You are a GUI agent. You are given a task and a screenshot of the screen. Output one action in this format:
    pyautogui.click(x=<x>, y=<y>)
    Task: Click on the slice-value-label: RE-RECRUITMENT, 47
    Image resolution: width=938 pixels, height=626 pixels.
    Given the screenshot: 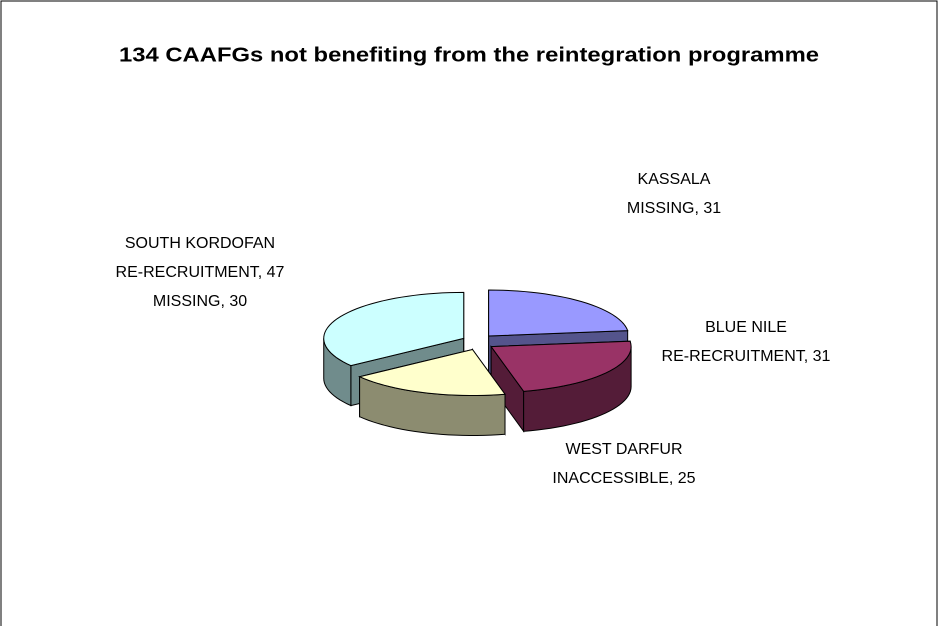 What is the action you would take?
    pyautogui.click(x=200, y=272)
    